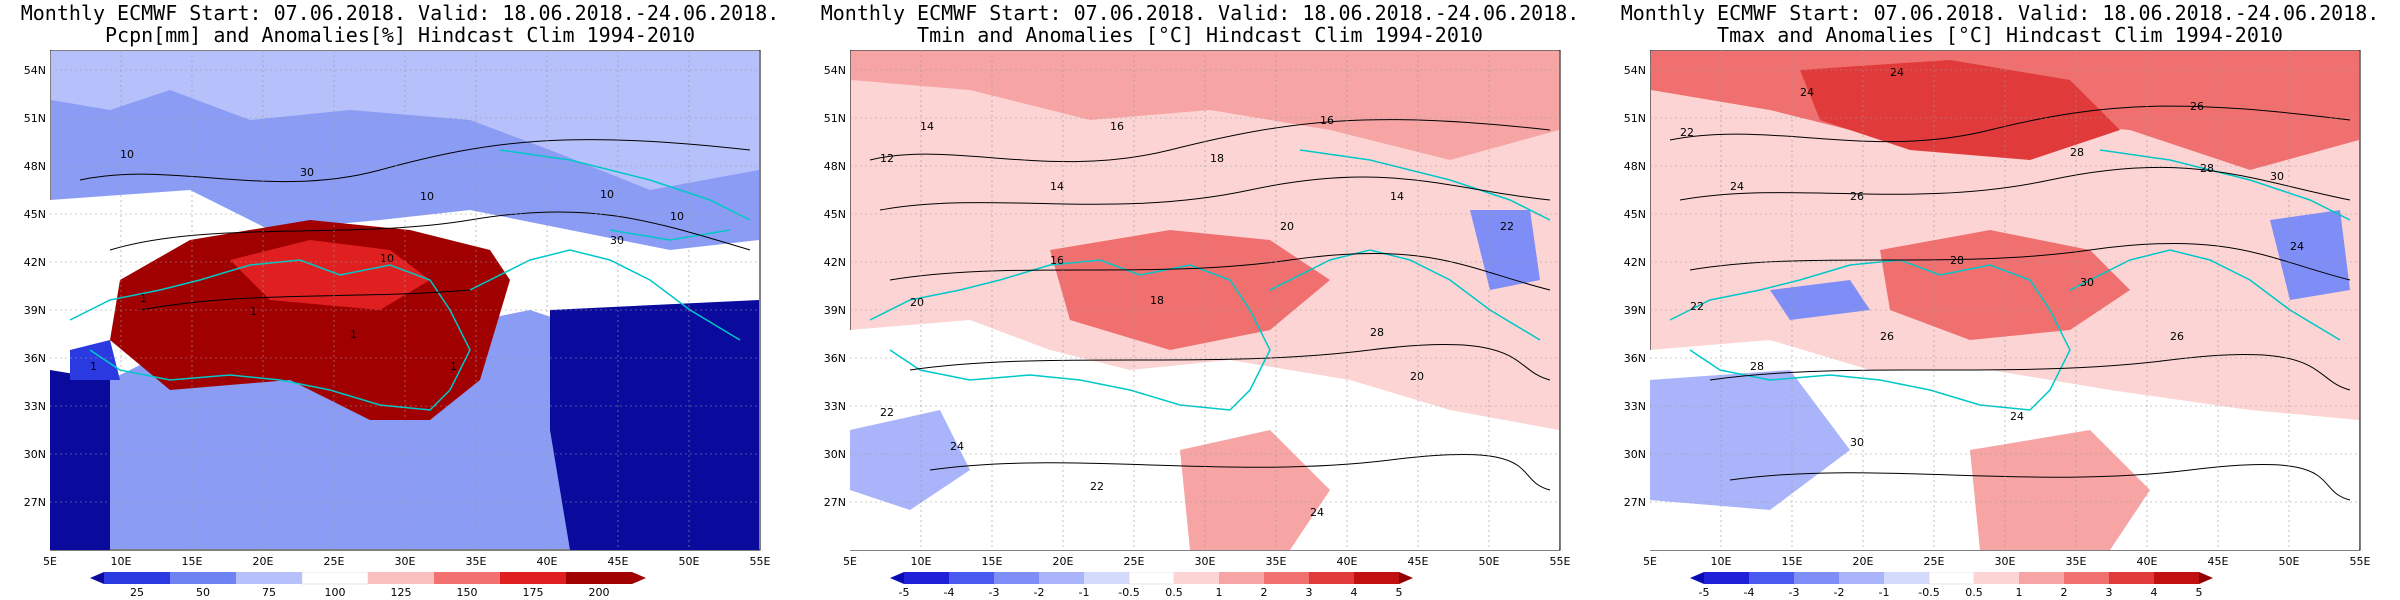  I want to click on svg-text: -5, so click(904, 592).